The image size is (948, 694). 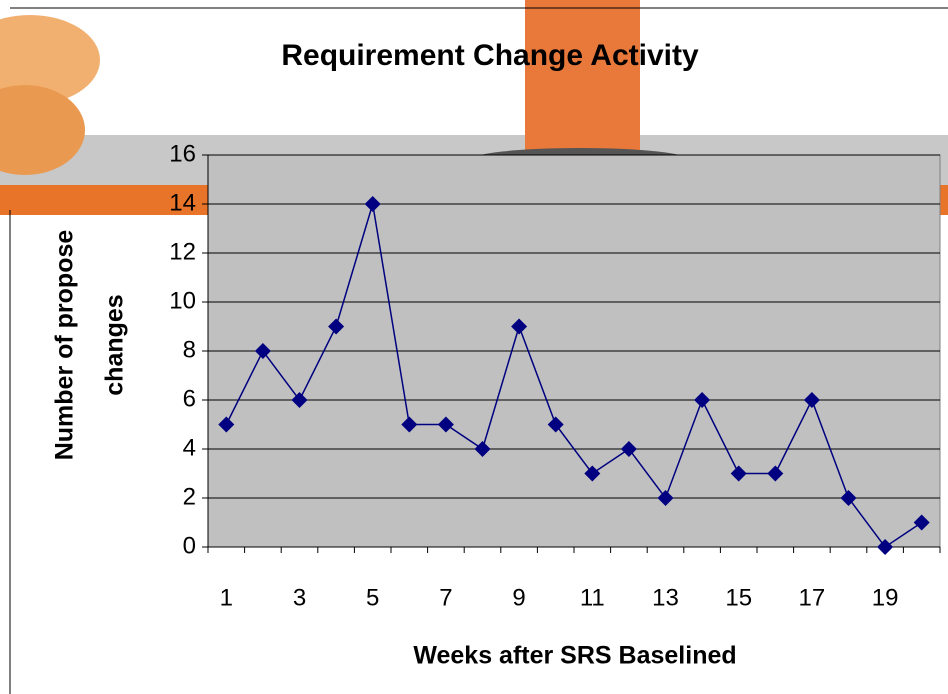 I want to click on y-tick-label: 14, so click(x=182, y=202).